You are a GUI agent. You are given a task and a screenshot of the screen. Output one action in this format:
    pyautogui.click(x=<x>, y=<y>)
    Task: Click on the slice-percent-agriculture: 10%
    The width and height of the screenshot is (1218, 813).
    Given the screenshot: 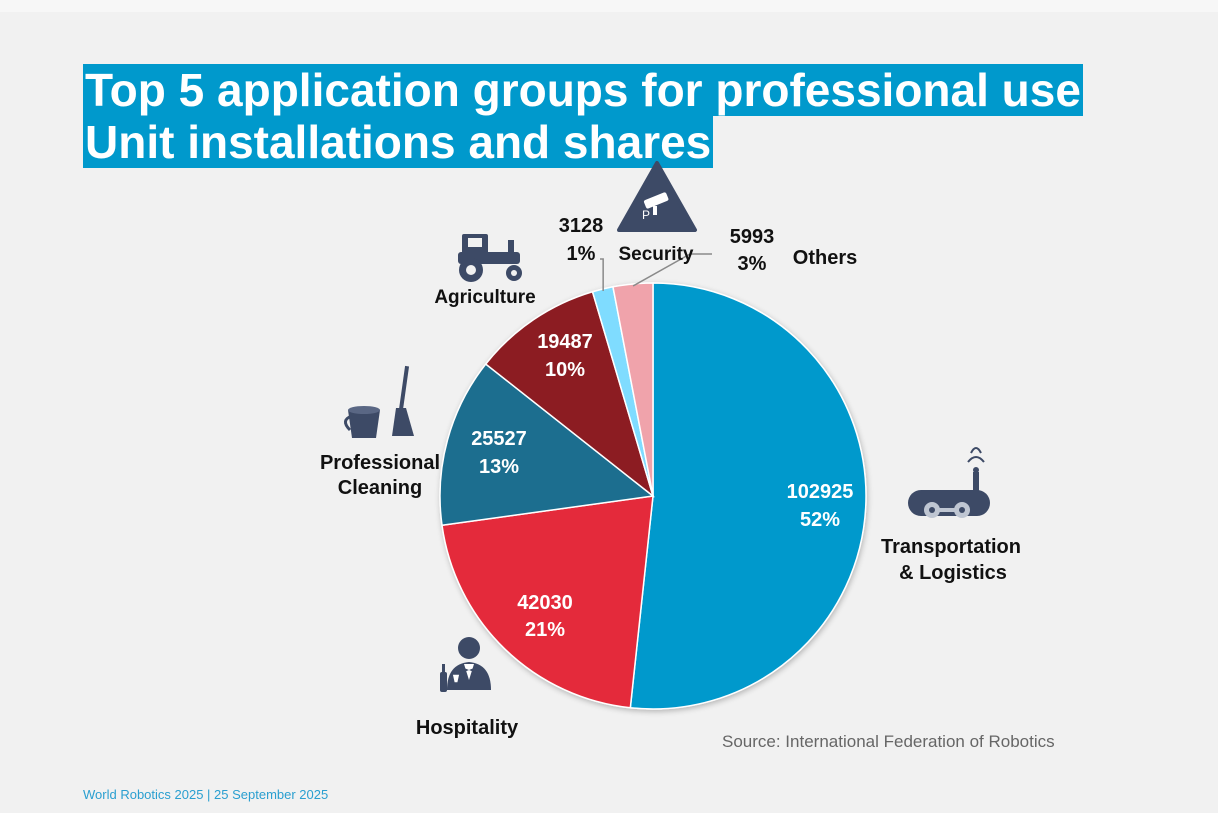 What is the action you would take?
    pyautogui.click(x=565, y=370)
    